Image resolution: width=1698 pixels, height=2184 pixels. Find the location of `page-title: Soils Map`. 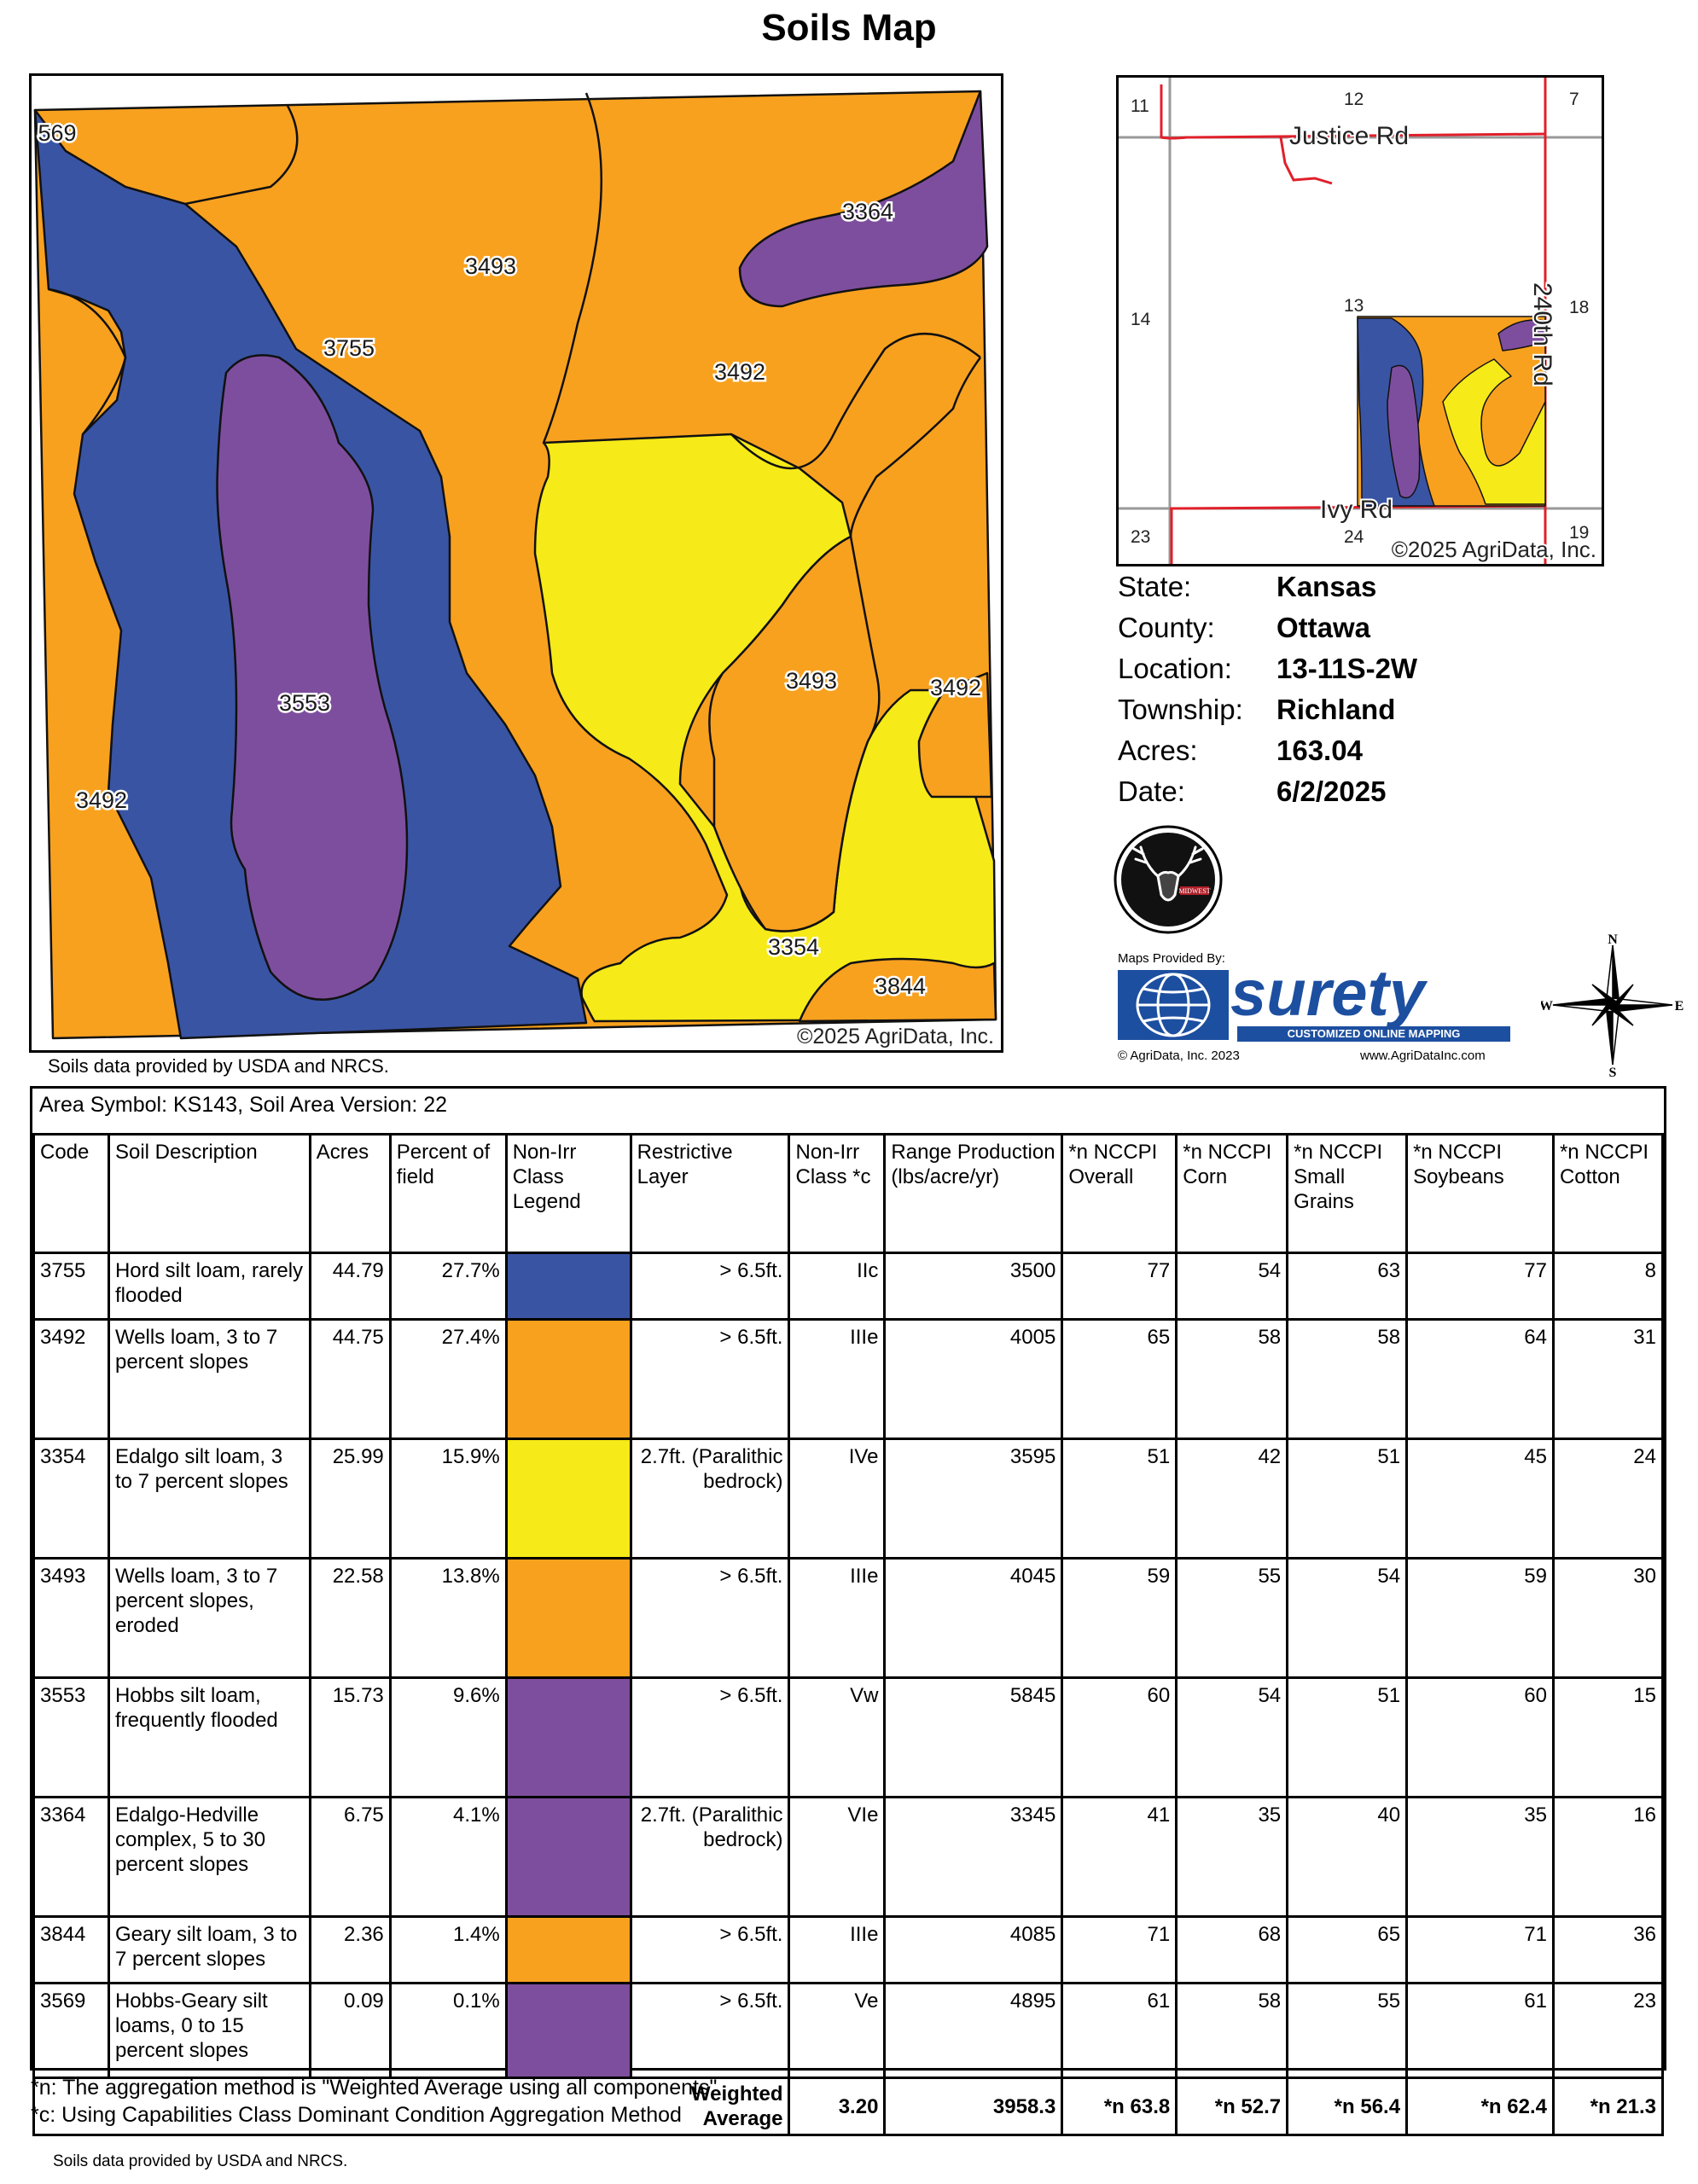

page-title: Soils Map is located at coordinates (849, 28).